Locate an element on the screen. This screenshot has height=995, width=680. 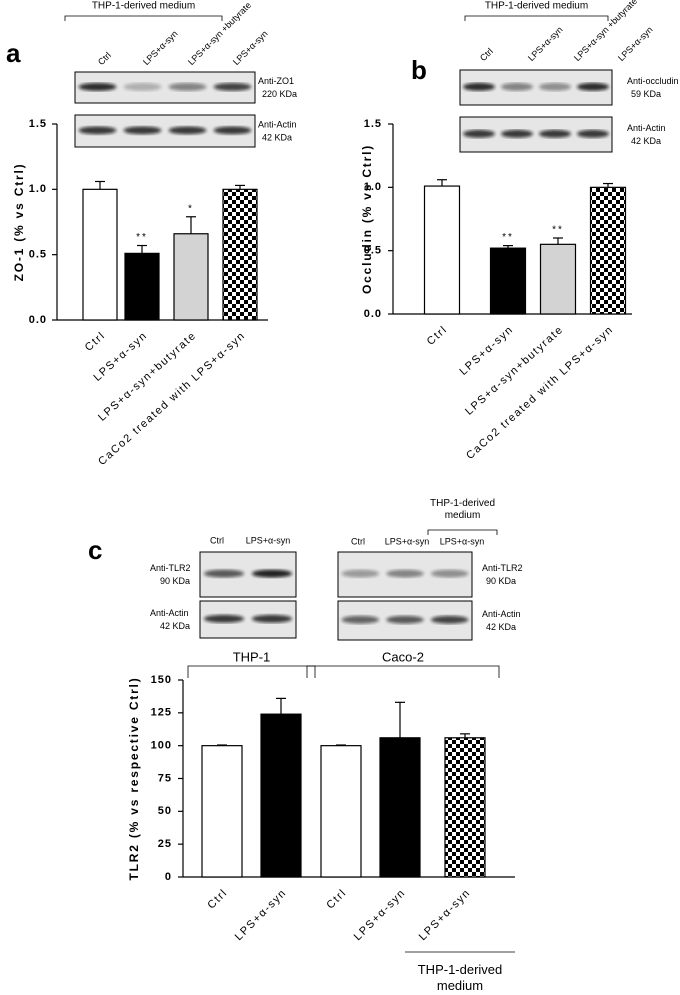
panel-label: c is located at coordinates (95, 550).